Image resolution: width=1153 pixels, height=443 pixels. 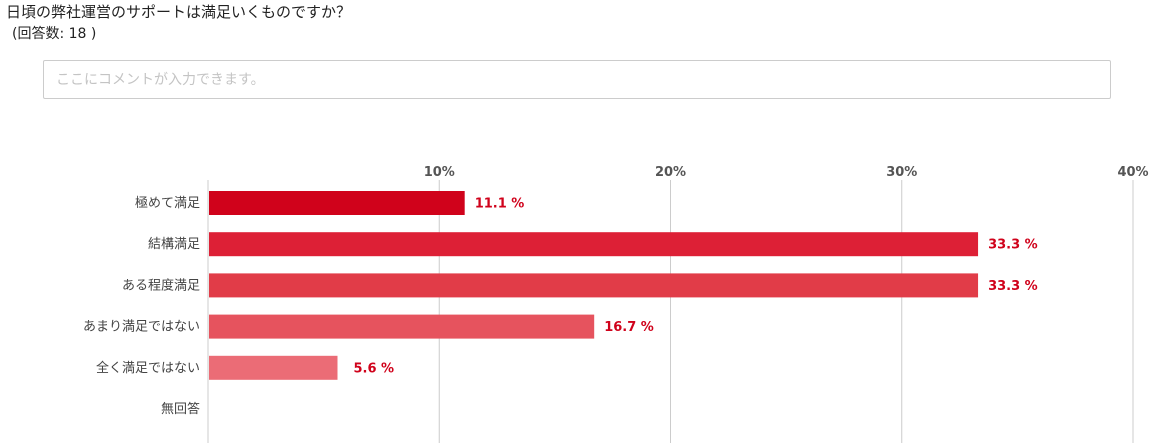 I want to click on value-label: 11.1 %, so click(x=500, y=204).